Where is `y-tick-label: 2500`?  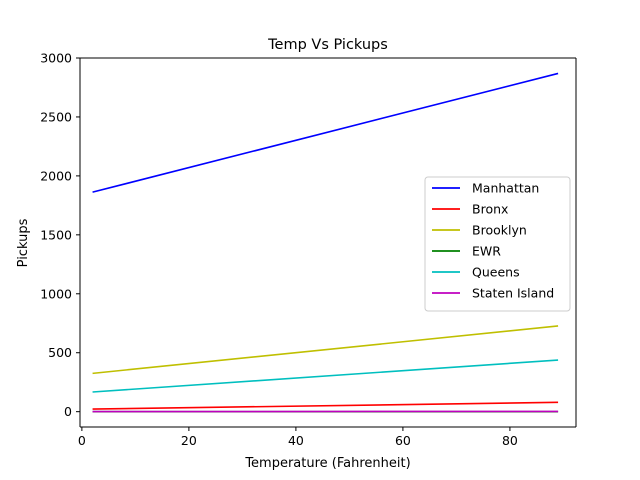
y-tick-label: 2500 is located at coordinates (56, 116).